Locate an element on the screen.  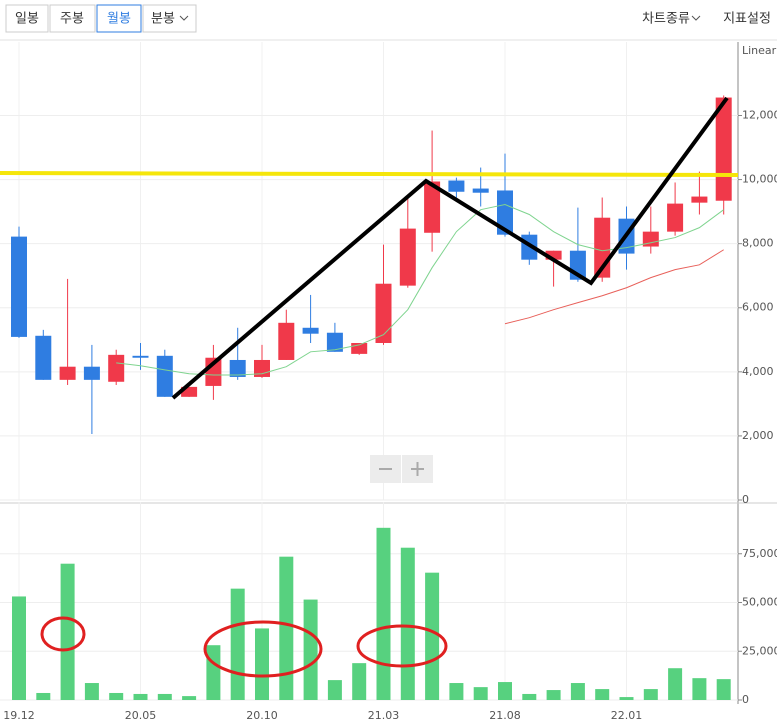
tab-active is located at coordinates (119, 18).